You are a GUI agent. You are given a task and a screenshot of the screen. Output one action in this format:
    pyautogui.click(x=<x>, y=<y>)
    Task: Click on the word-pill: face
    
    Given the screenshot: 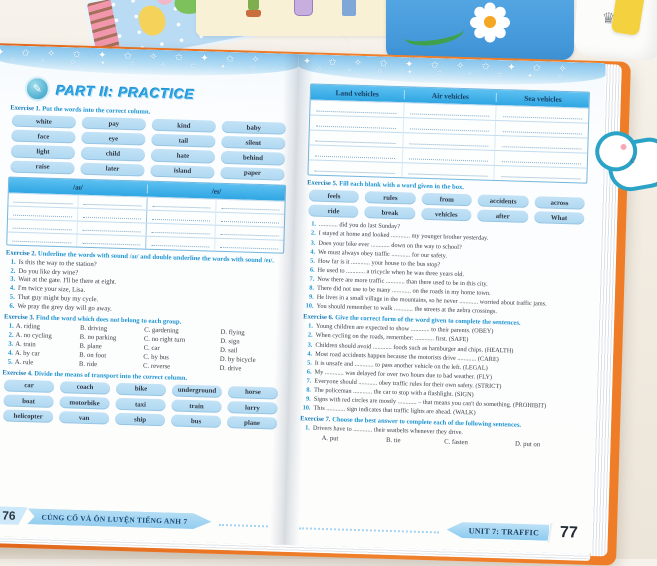 What is the action you would take?
    pyautogui.click(x=43, y=136)
    